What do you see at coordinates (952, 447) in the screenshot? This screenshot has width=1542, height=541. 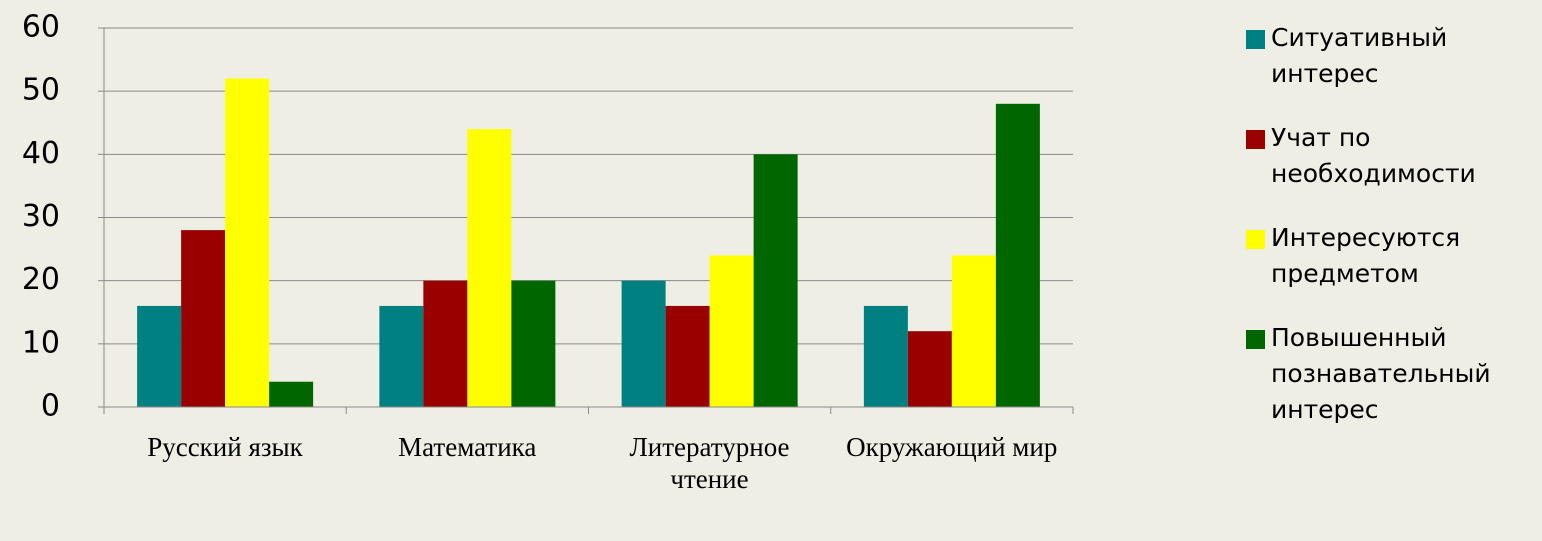 I see `x-tick-label: Окружающий мир` at bounding box center [952, 447].